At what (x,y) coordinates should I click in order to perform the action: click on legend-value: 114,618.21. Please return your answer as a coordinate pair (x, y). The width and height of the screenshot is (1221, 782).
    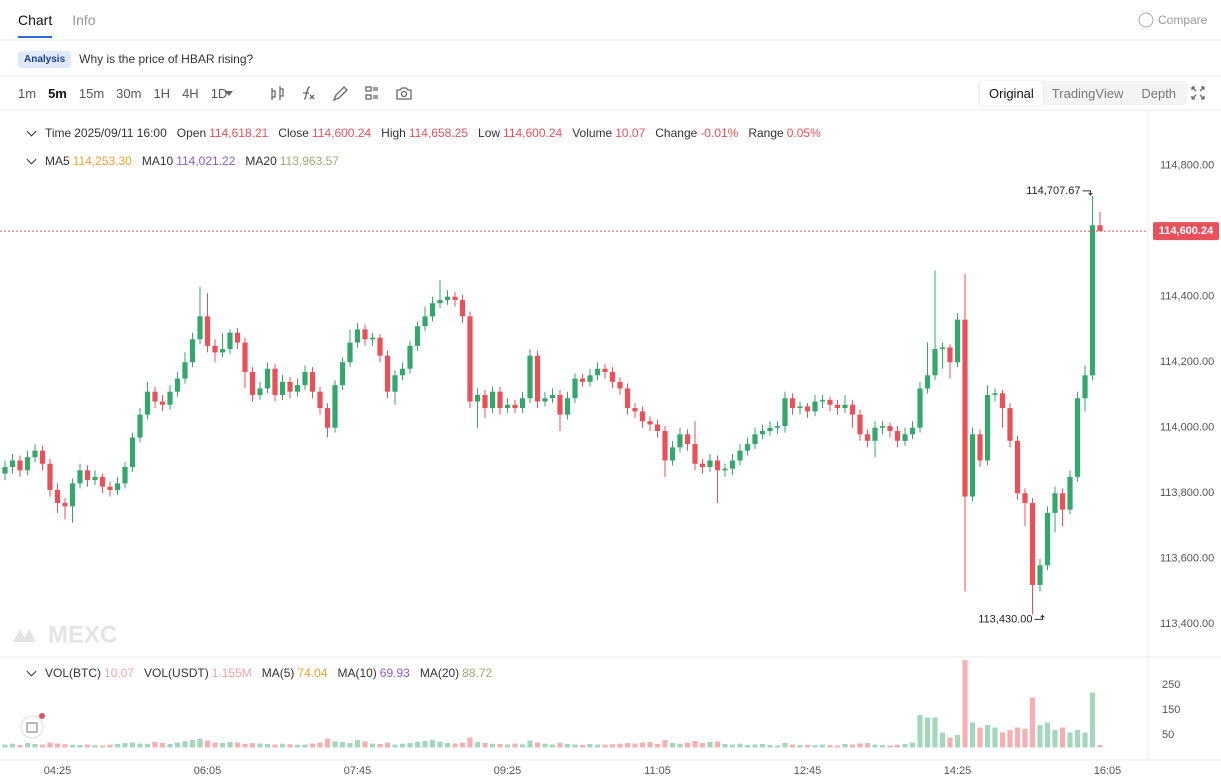
    Looking at the image, I should click on (239, 133).